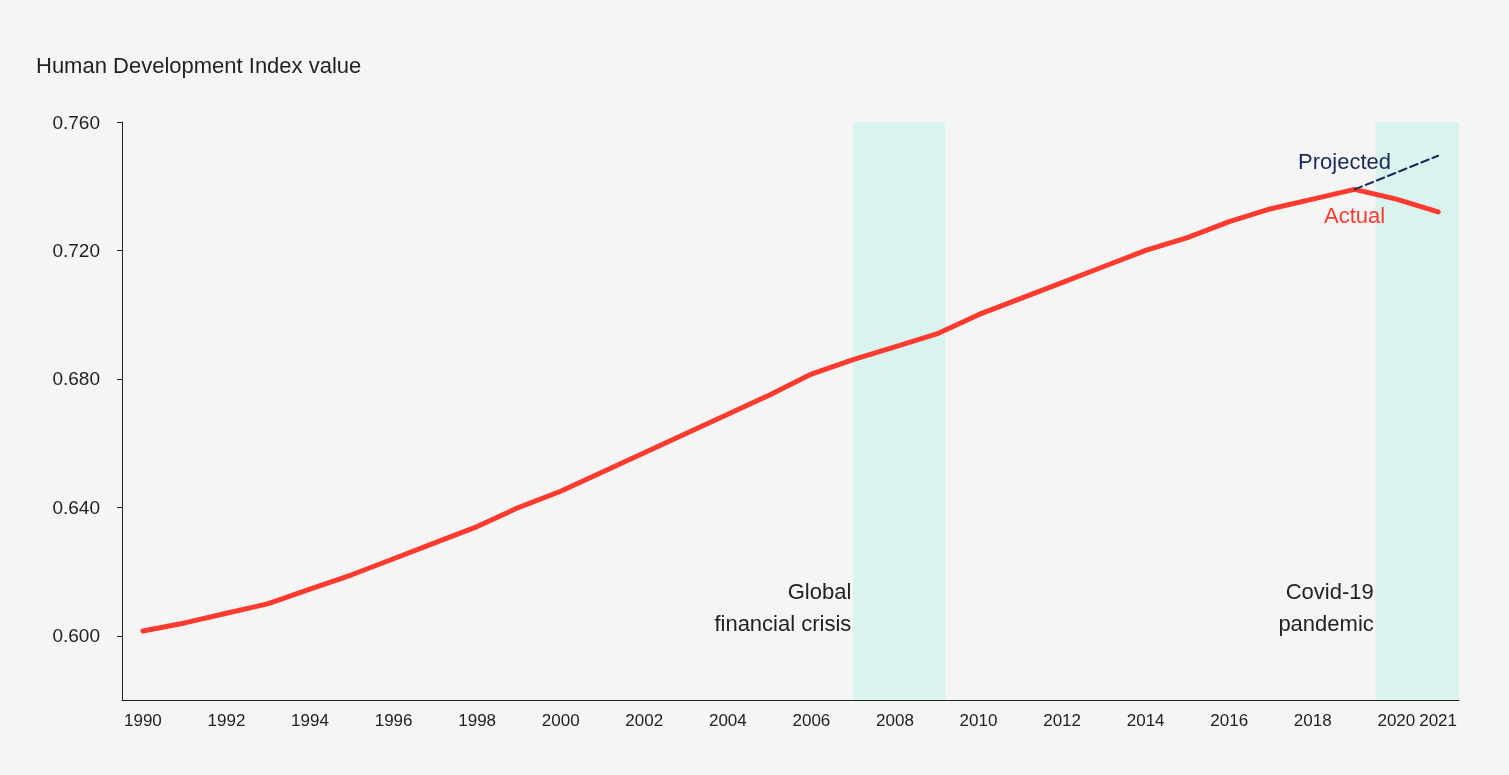  What do you see at coordinates (199, 65) in the screenshot?
I see `y-axis-title: Human Development Index value` at bounding box center [199, 65].